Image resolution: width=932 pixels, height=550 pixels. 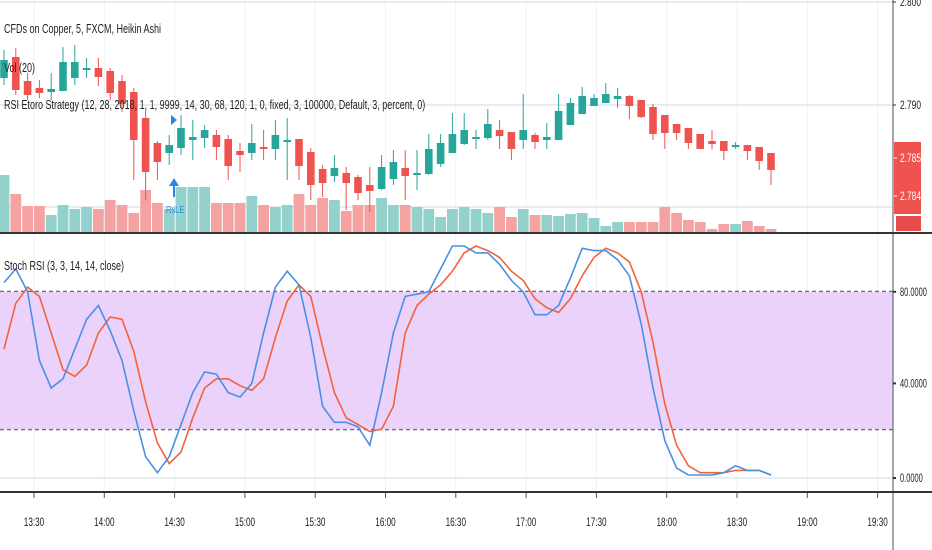 What do you see at coordinates (388, 203) in the screenshot?
I see `volume-series` at bounding box center [388, 203].